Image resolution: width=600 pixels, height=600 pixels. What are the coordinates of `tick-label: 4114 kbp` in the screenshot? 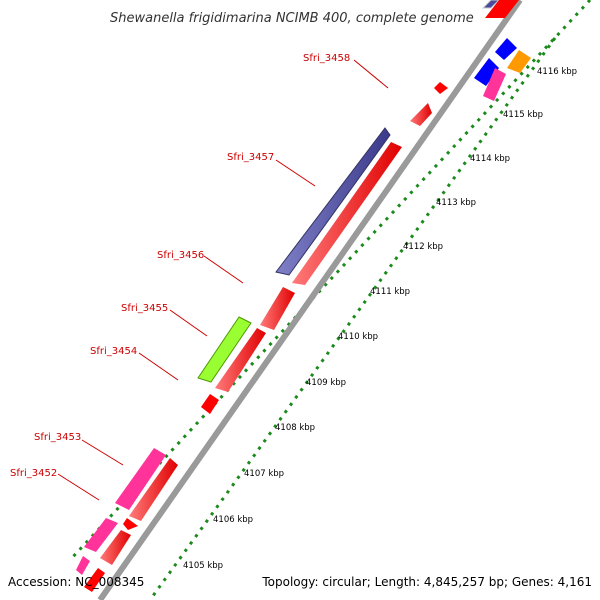 It's located at (490, 159).